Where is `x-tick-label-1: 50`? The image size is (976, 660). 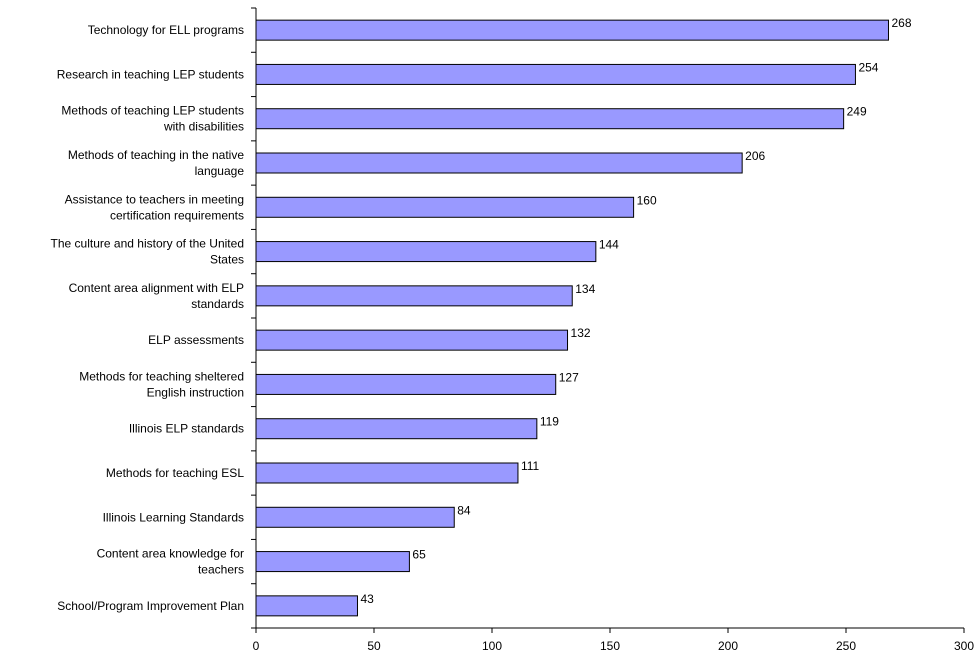 x-tick-label-1: 50 is located at coordinates (374, 646).